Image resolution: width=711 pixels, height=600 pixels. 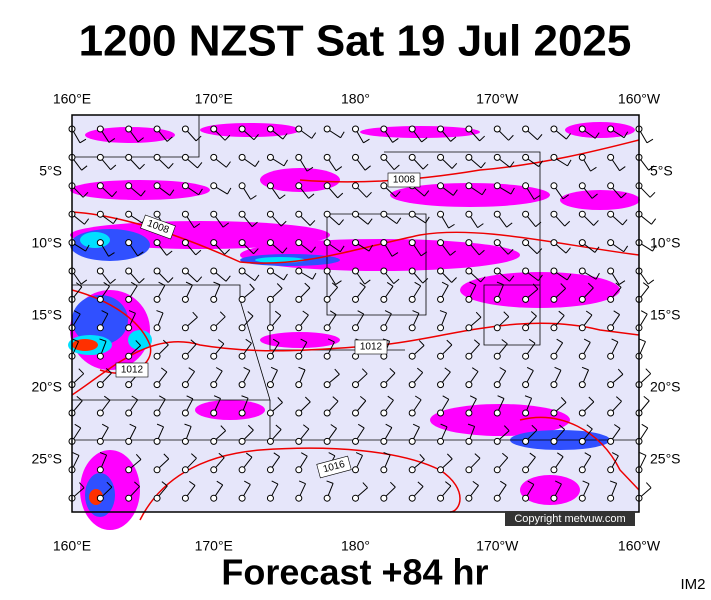 I want to click on rain-area, so click(x=140, y=190).